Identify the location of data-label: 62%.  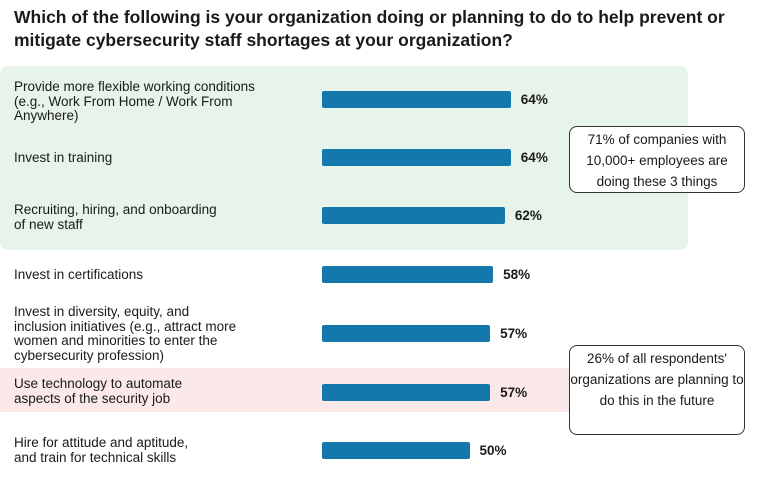
(528, 215).